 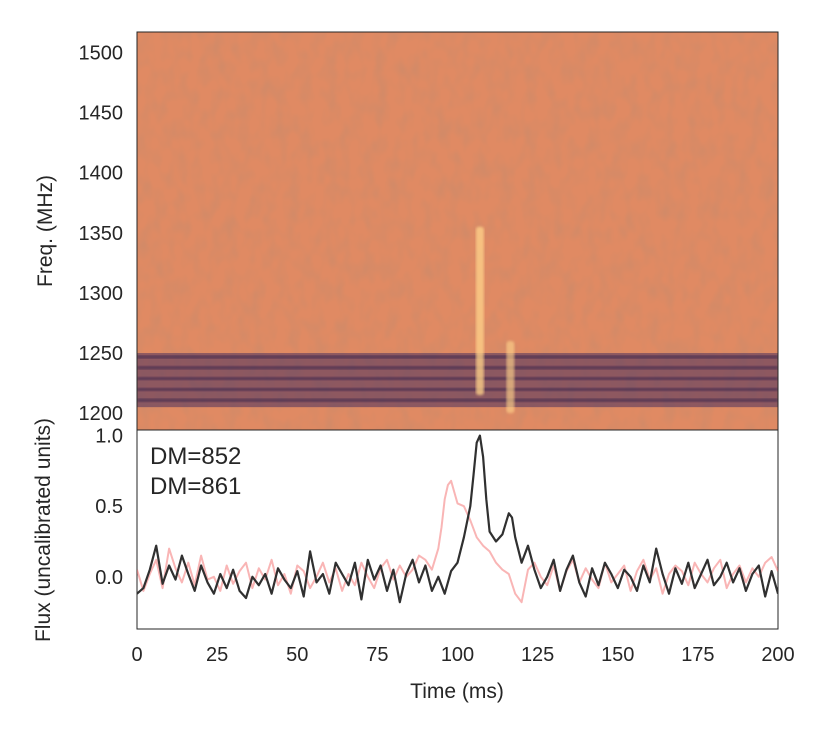 I want to click on x-tick-label: 25, so click(x=217, y=655).